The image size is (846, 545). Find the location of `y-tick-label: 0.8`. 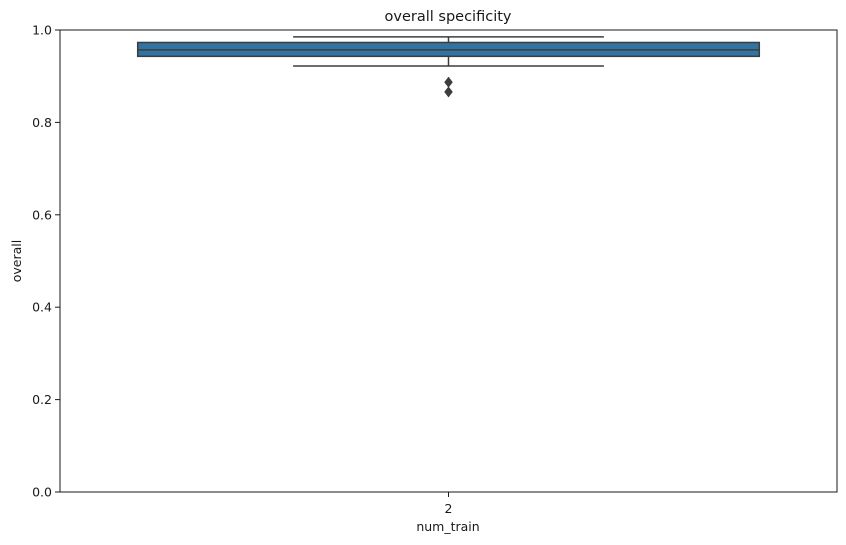

y-tick-label: 0.8 is located at coordinates (42, 122).